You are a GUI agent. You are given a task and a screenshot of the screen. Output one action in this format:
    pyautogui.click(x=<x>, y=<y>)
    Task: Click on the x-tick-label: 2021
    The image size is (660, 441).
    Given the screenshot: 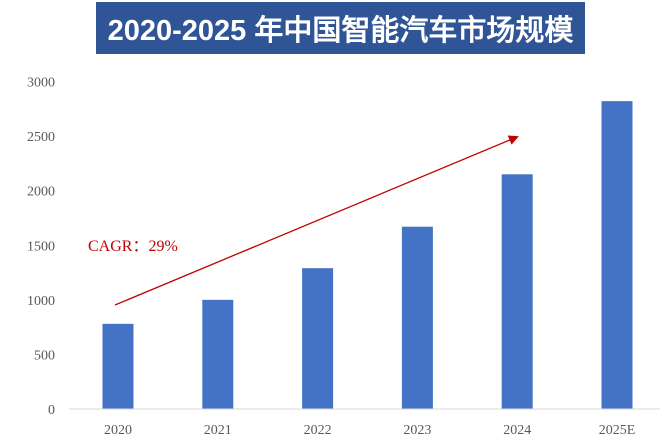 What is the action you would take?
    pyautogui.click(x=218, y=430)
    